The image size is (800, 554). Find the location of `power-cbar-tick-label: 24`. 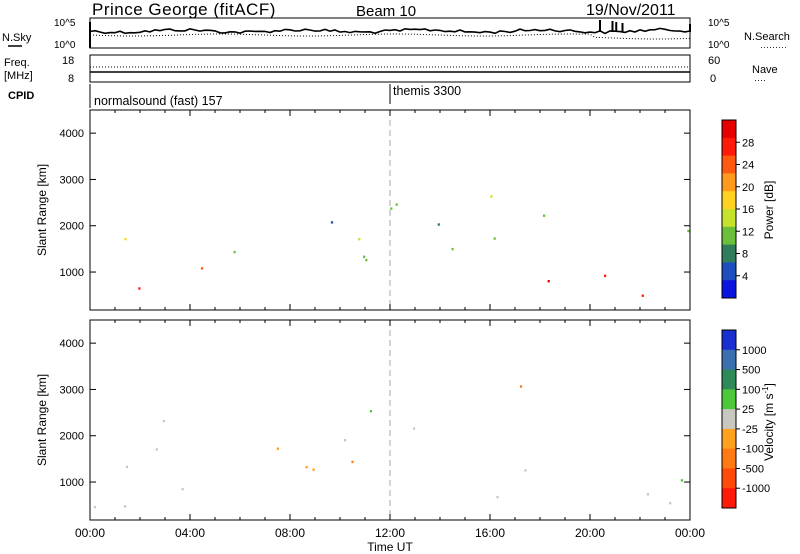

power-cbar-tick-label: 24 is located at coordinates (748, 166).